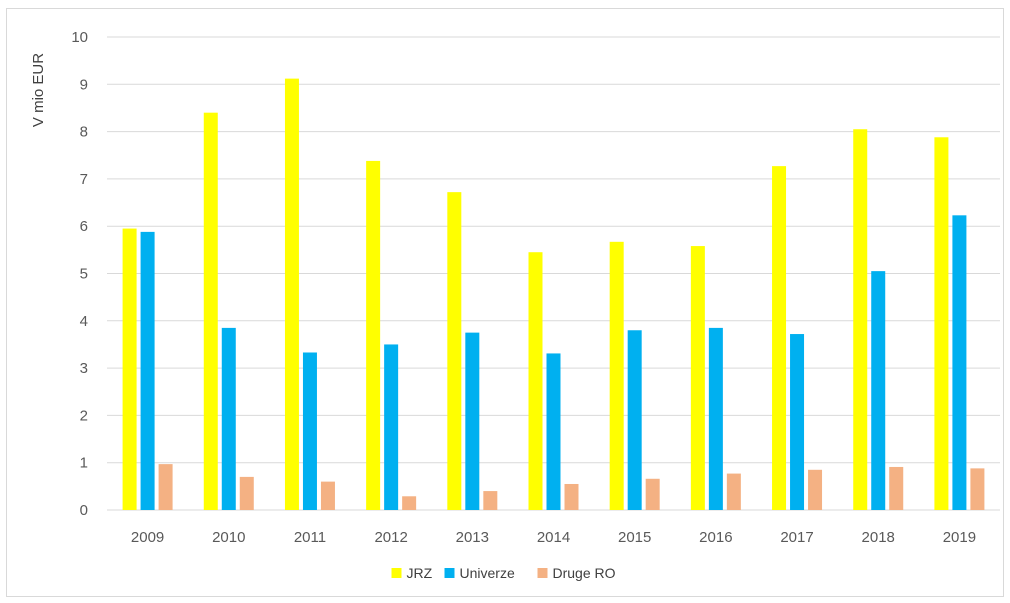 Image resolution: width=1010 pixels, height=603 pixels. What do you see at coordinates (310, 537) in the screenshot?
I see `x-tick-label: 2011` at bounding box center [310, 537].